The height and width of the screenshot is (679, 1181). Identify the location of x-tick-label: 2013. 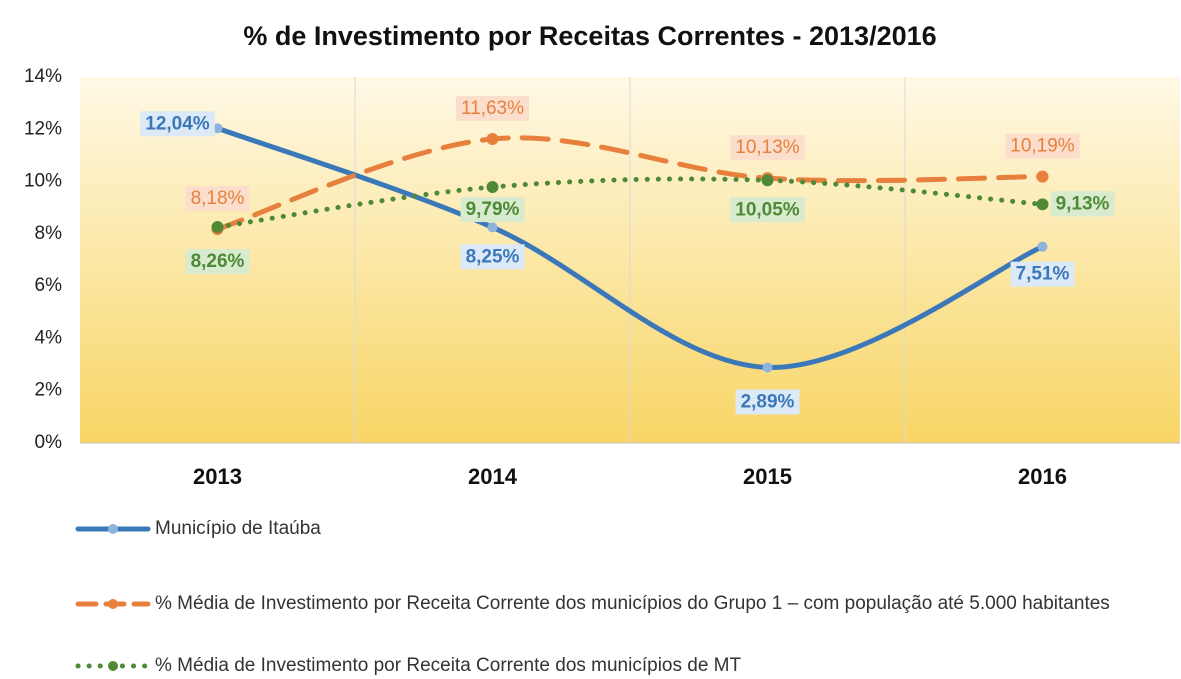
(217, 476).